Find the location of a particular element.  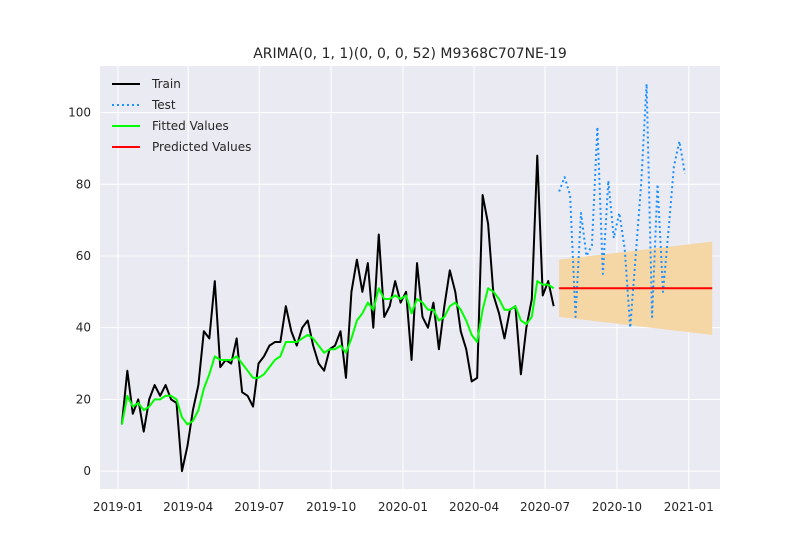

legend: Train Test Fitted Values Predicted Values is located at coordinates (181, 115).